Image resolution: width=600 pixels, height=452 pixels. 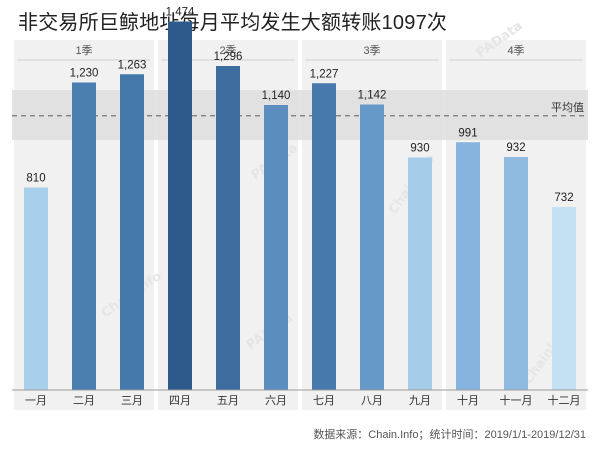 What do you see at coordinates (132, 401) in the screenshot?
I see `month-tick-label: 三月` at bounding box center [132, 401].